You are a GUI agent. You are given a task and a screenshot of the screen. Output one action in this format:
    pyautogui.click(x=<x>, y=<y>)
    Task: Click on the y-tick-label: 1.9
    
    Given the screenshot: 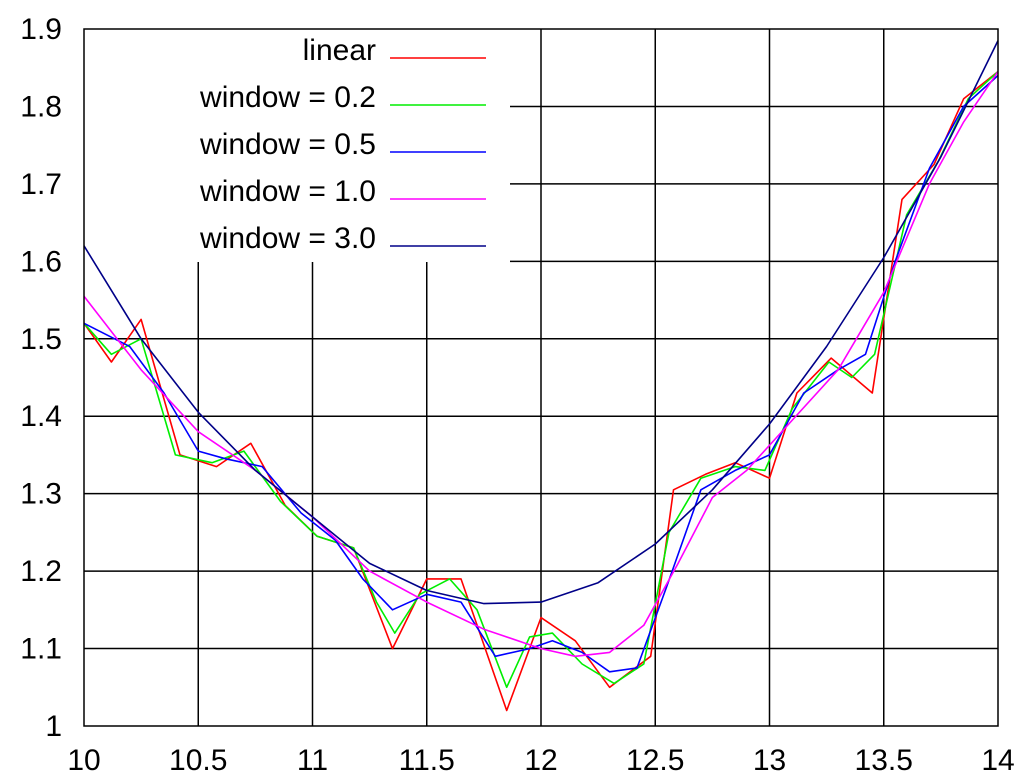 What is the action you would take?
    pyautogui.click(x=41, y=29)
    